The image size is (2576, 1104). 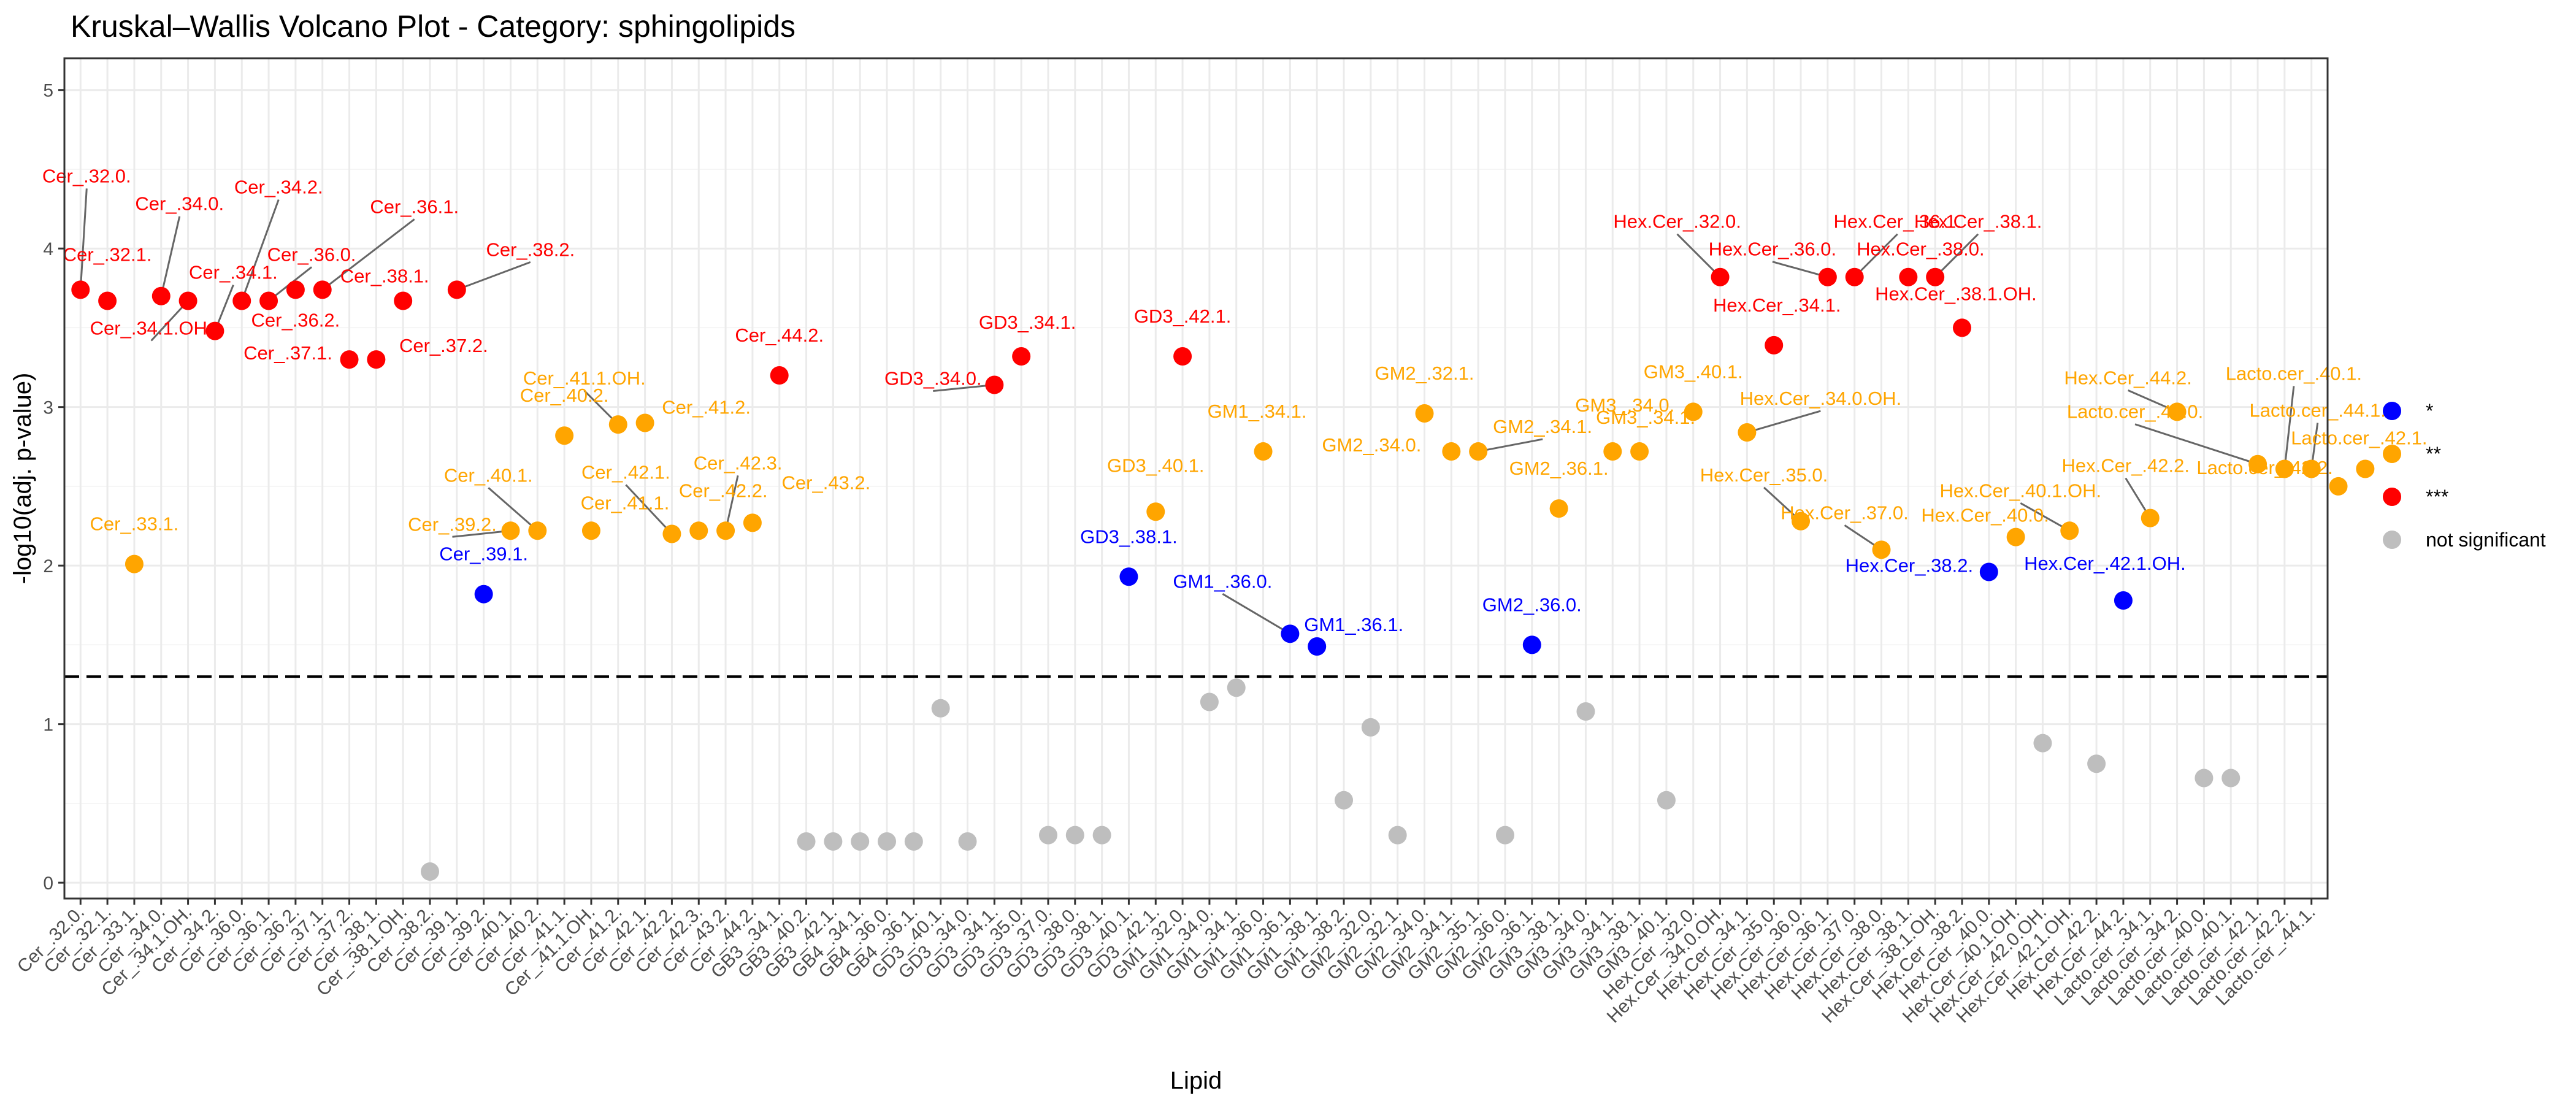 I want to click on y-tick-label: 4, so click(x=48, y=249).